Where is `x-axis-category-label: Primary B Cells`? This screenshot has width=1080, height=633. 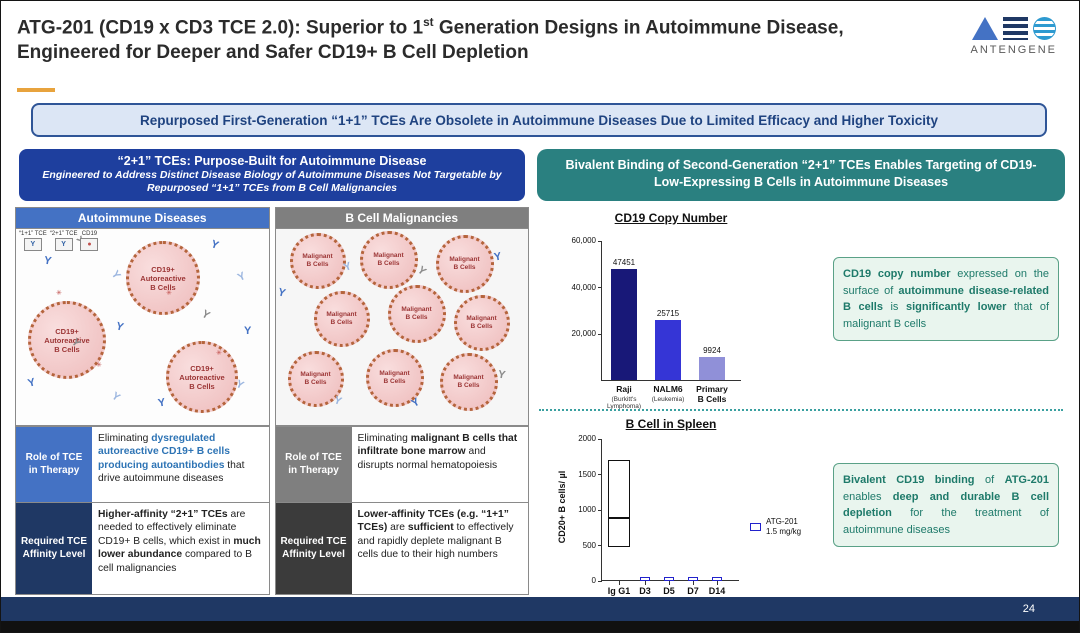 x-axis-category-label: Primary B Cells is located at coordinates (712, 394).